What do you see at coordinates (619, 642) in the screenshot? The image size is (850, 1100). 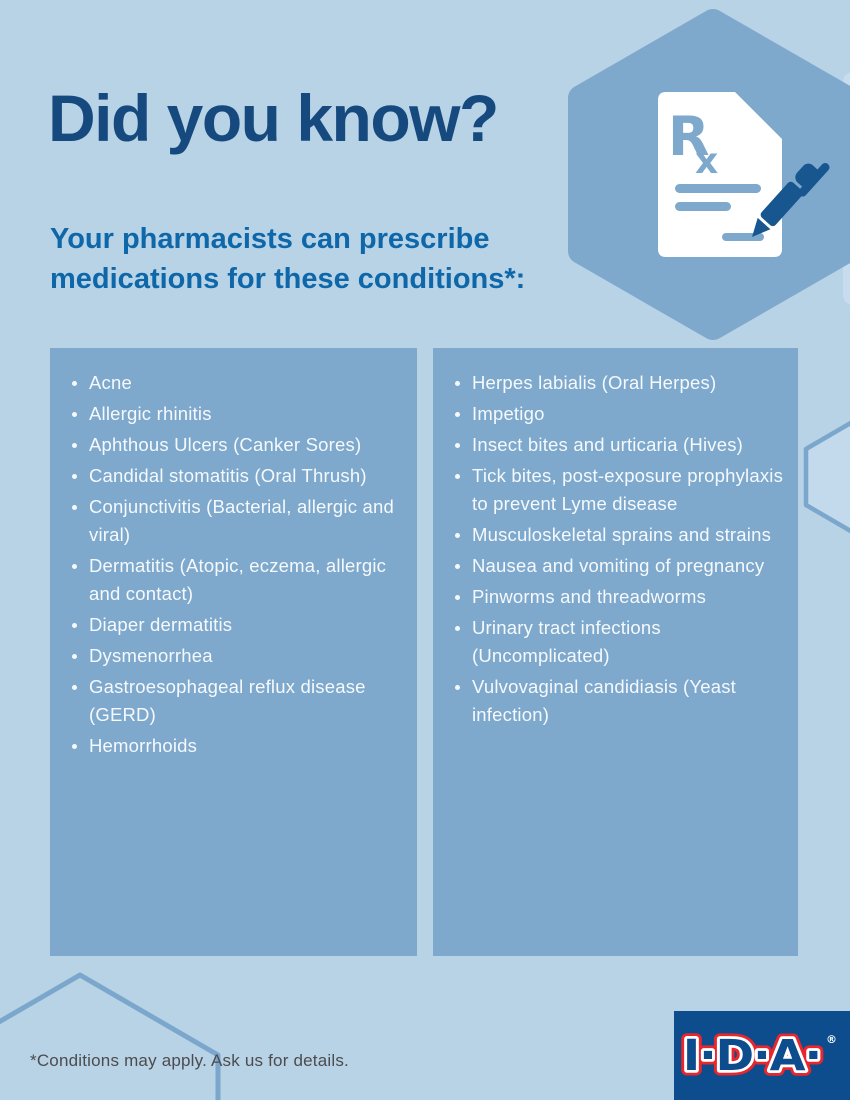 I see `condition-item: Urinary tract infections (Uncomplicated)` at bounding box center [619, 642].